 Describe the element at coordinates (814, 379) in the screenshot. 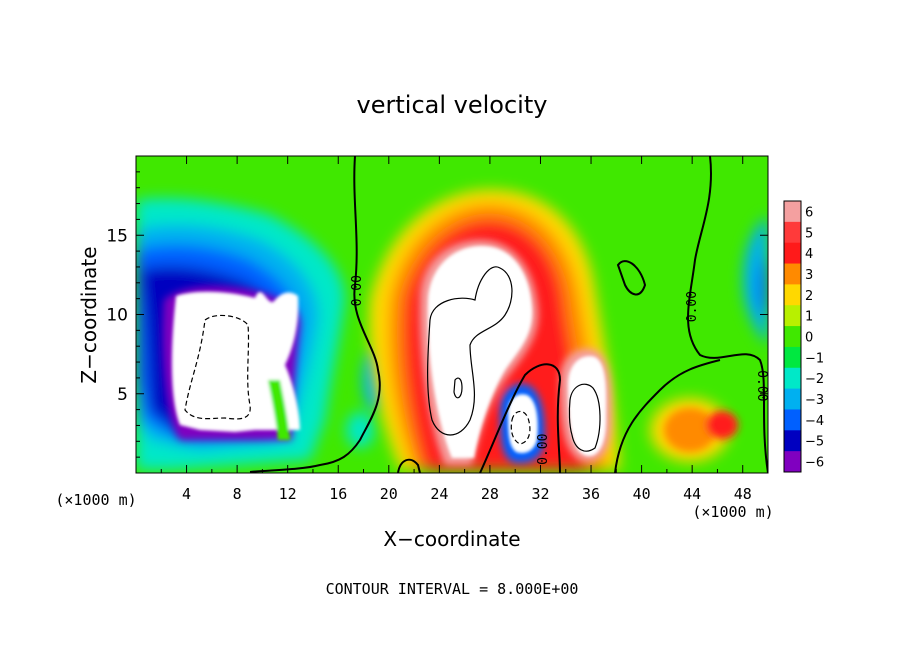

I see `colorbar-label: −2` at that location.